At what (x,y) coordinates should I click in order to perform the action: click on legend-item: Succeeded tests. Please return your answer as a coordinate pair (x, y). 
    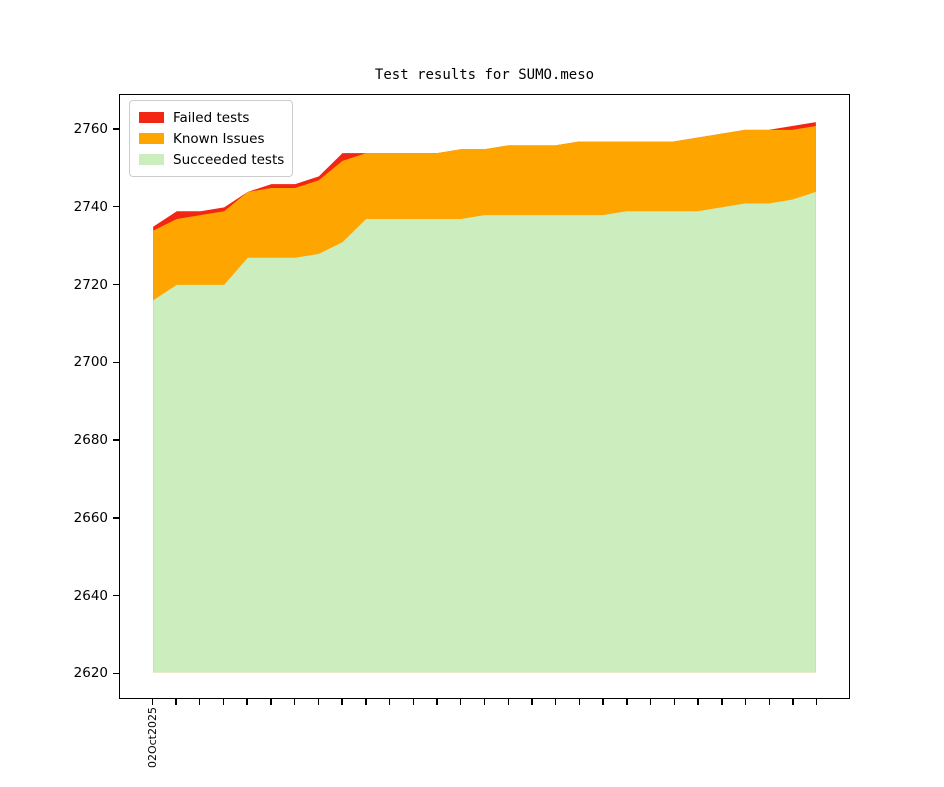
    Looking at the image, I should click on (215, 159).